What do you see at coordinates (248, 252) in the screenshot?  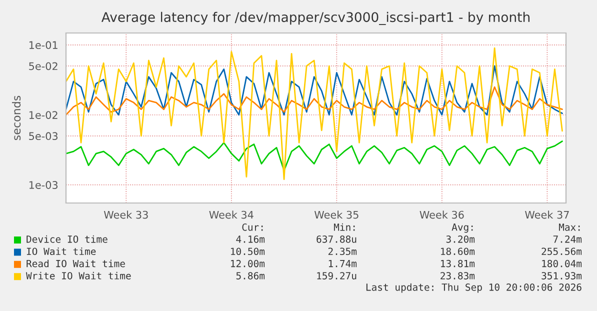 I see `text: 10.50m` at bounding box center [248, 252].